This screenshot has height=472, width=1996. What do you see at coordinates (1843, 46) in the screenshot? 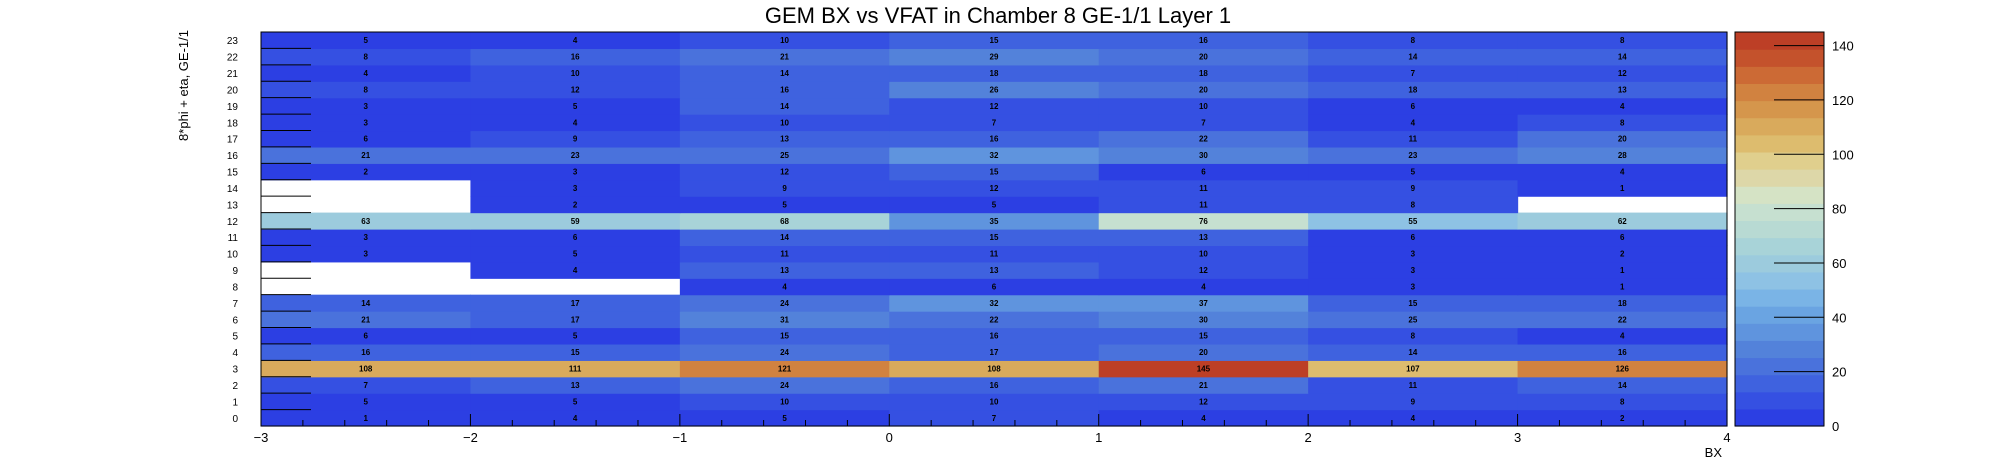
I see `colorbar-tick-label: 140` at bounding box center [1843, 46].